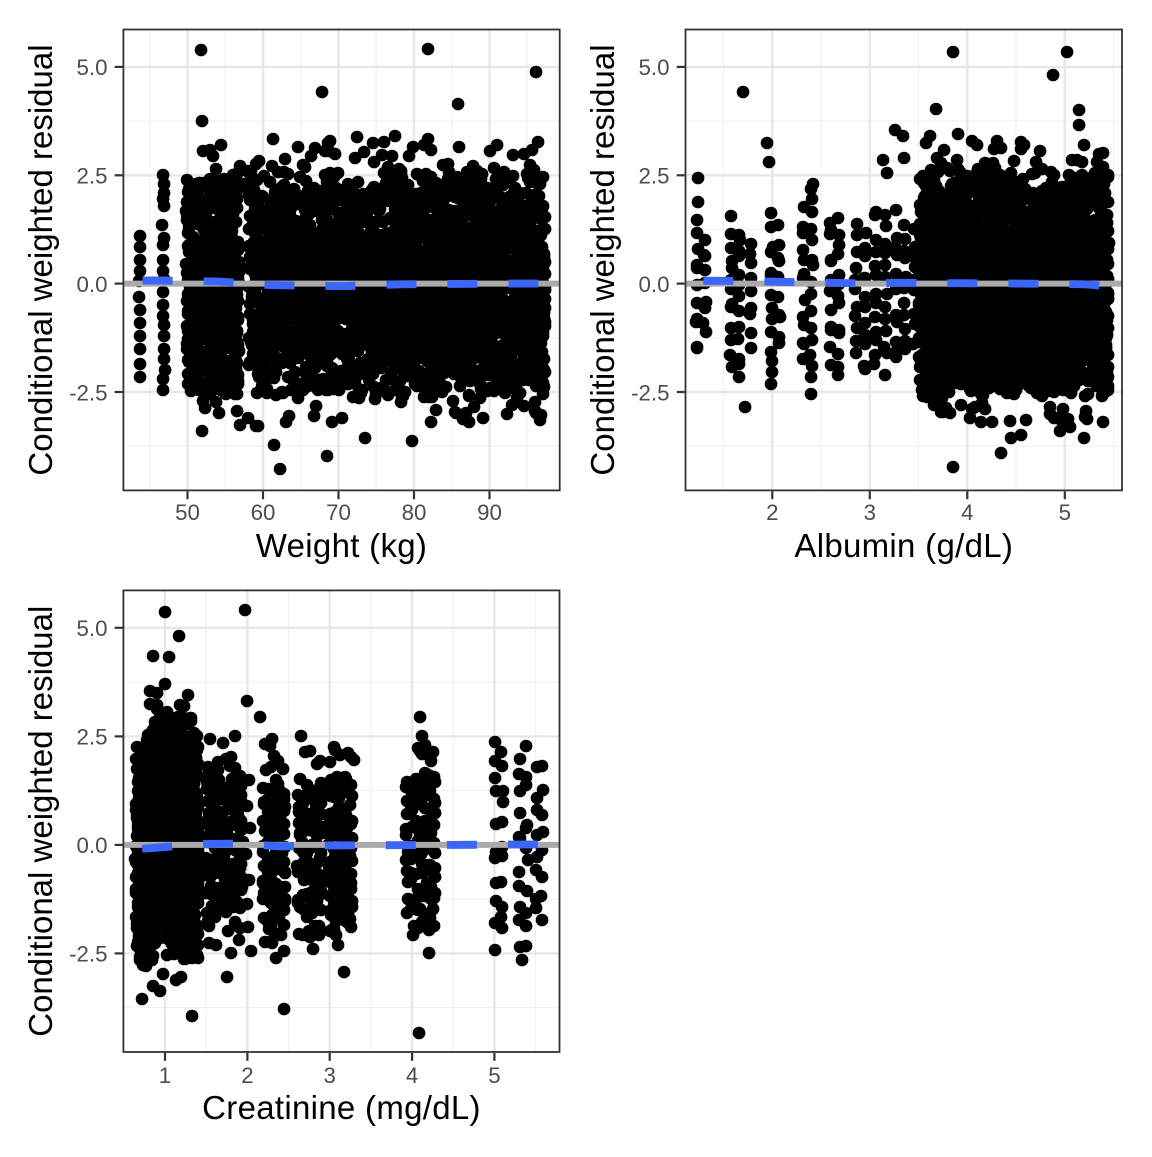  Describe the element at coordinates (903, 545) in the screenshot. I see `svg-text: Albumin (g/dL)` at that location.